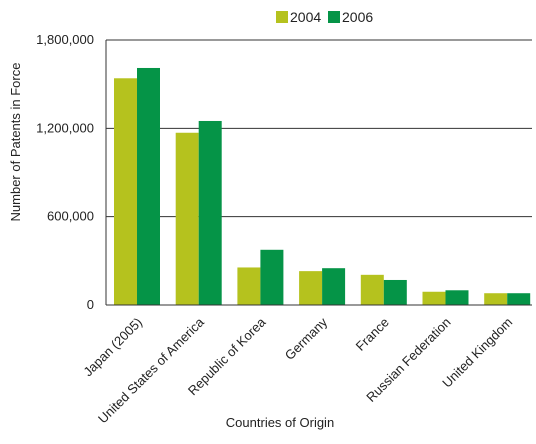  Describe the element at coordinates (15, 142) in the screenshot. I see `y-axis-title: Number of Patents in Force` at that location.